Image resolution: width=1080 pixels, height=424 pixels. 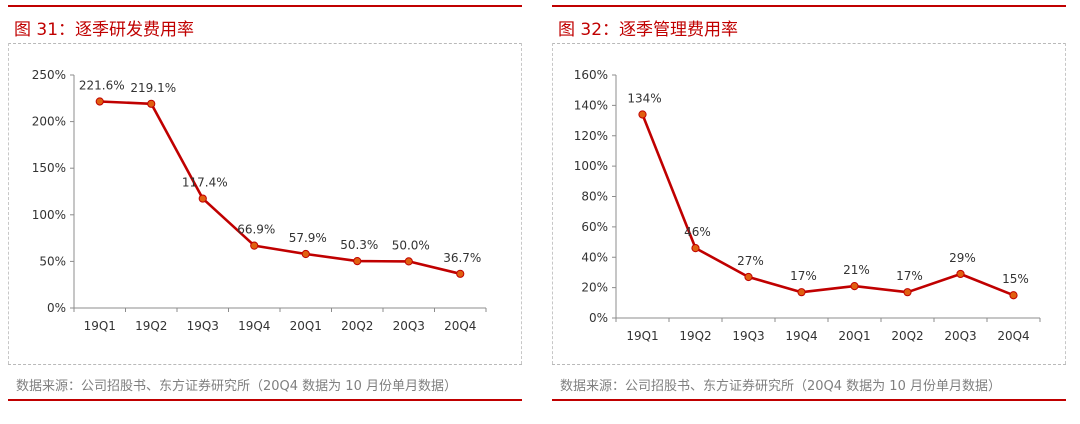 What do you see at coordinates (591, 75) in the screenshot?
I see `y-tick-label: 160%` at bounding box center [591, 75].